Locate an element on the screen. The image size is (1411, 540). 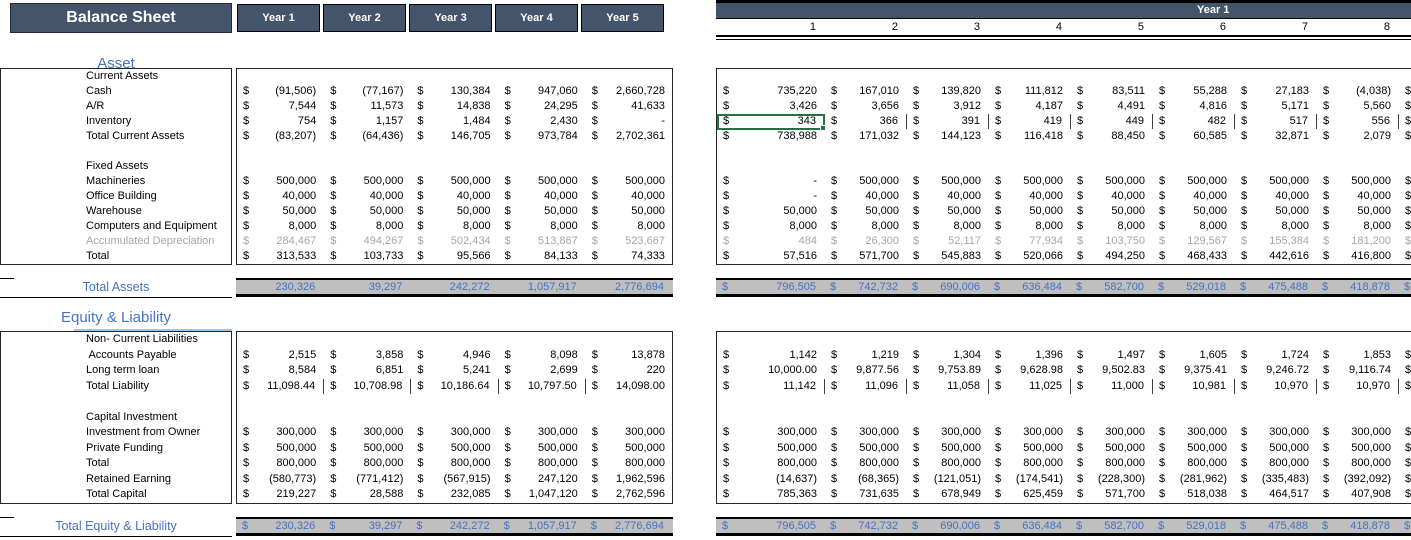
row-label: Total Current Assets is located at coordinates (135, 136).